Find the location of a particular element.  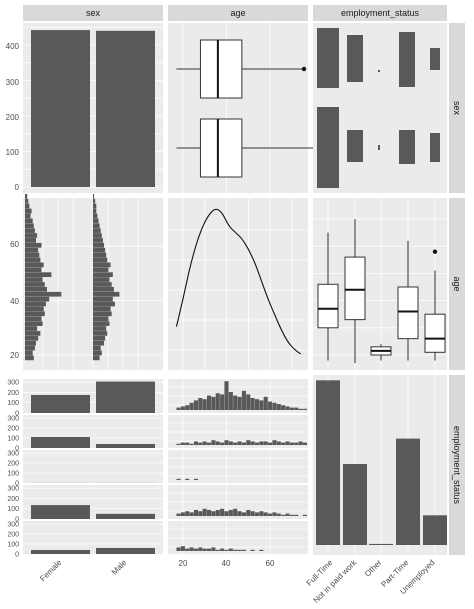

ytick-emp-row-1-100: 100 is located at coordinates (13, 439).